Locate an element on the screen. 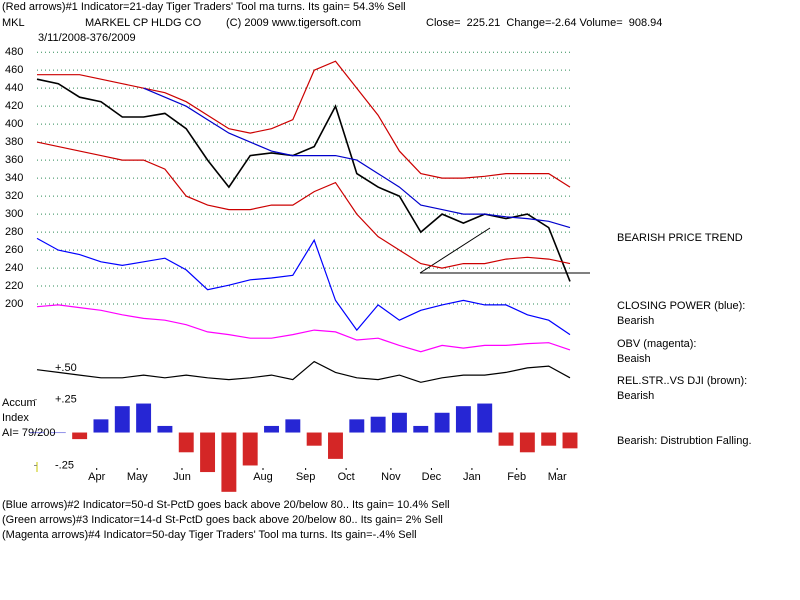  rs-level: +.50 is located at coordinates (66, 368).